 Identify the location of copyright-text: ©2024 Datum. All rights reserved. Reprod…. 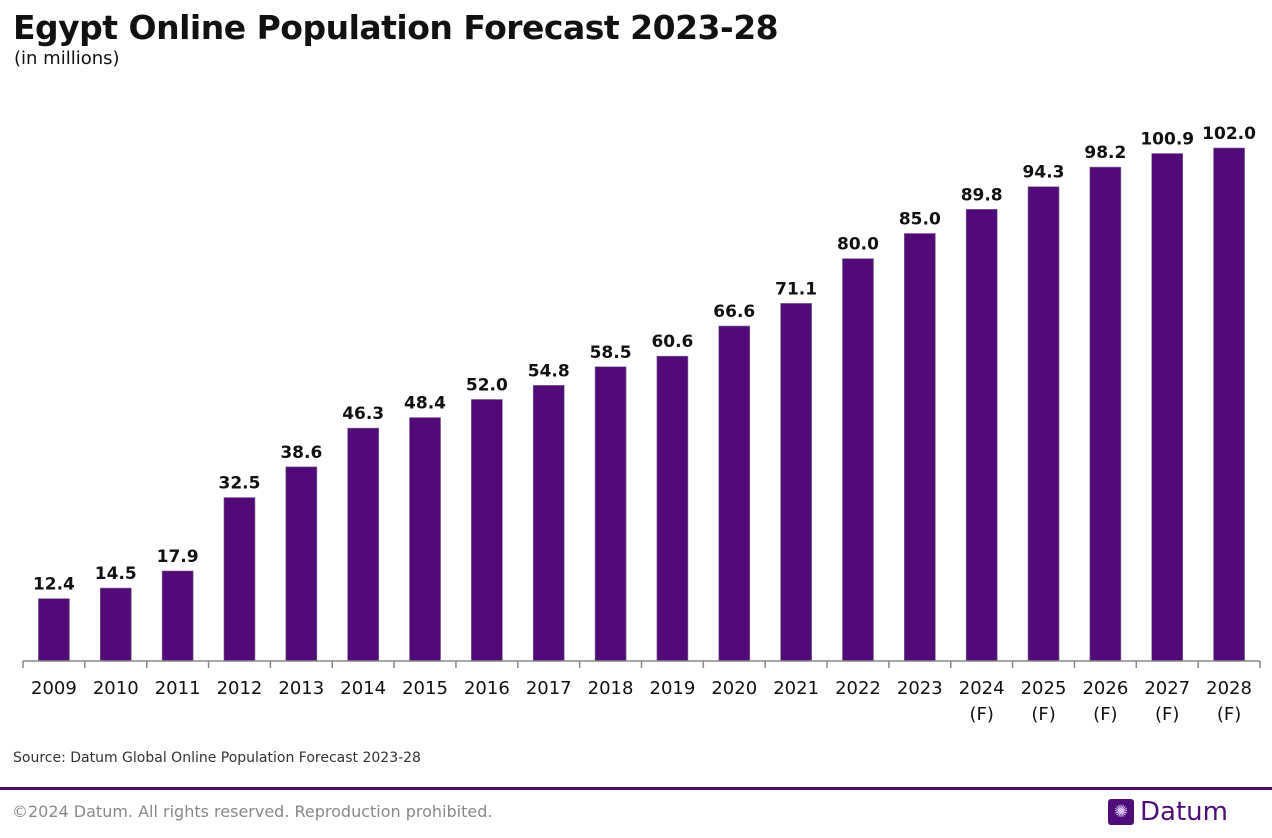
(252, 811).